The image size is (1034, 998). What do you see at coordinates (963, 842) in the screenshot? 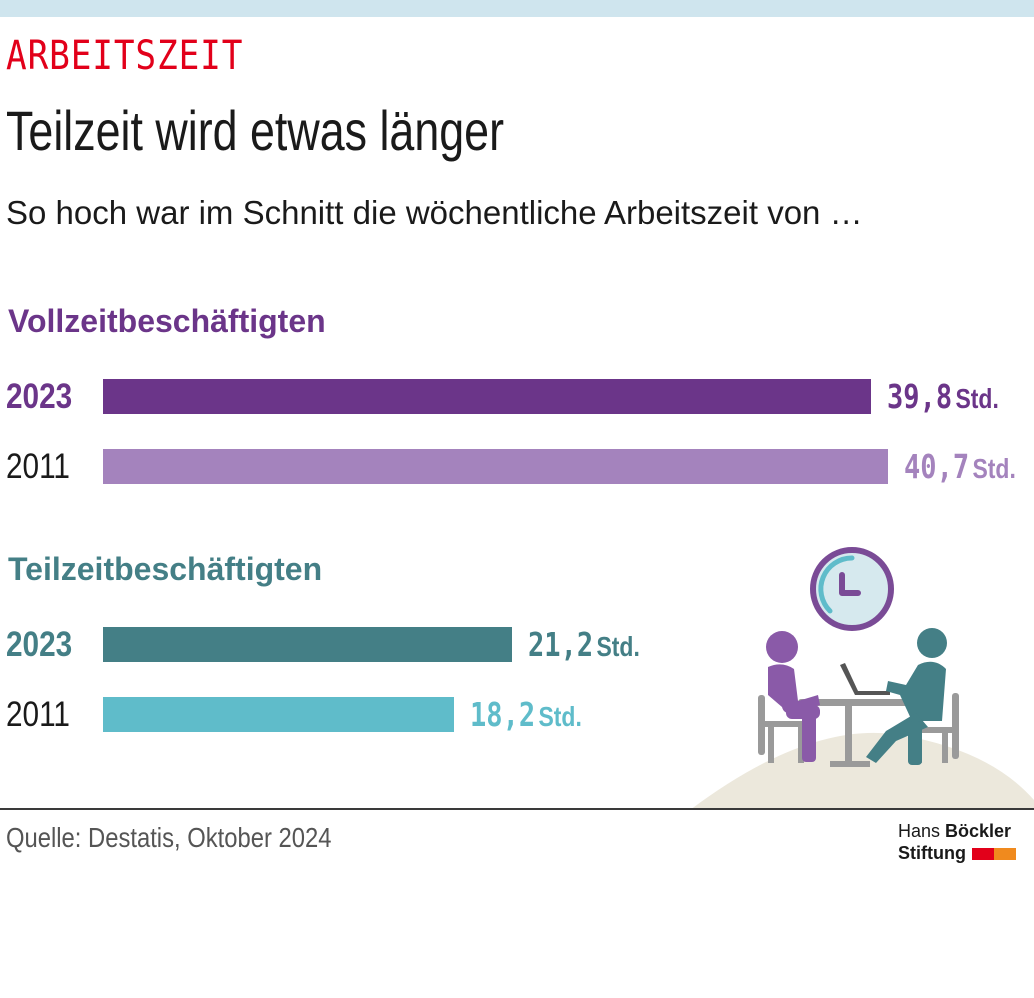
I see `hans-boeckler-stiftung-logo: Hans Böckler Stiftung` at bounding box center [963, 842].